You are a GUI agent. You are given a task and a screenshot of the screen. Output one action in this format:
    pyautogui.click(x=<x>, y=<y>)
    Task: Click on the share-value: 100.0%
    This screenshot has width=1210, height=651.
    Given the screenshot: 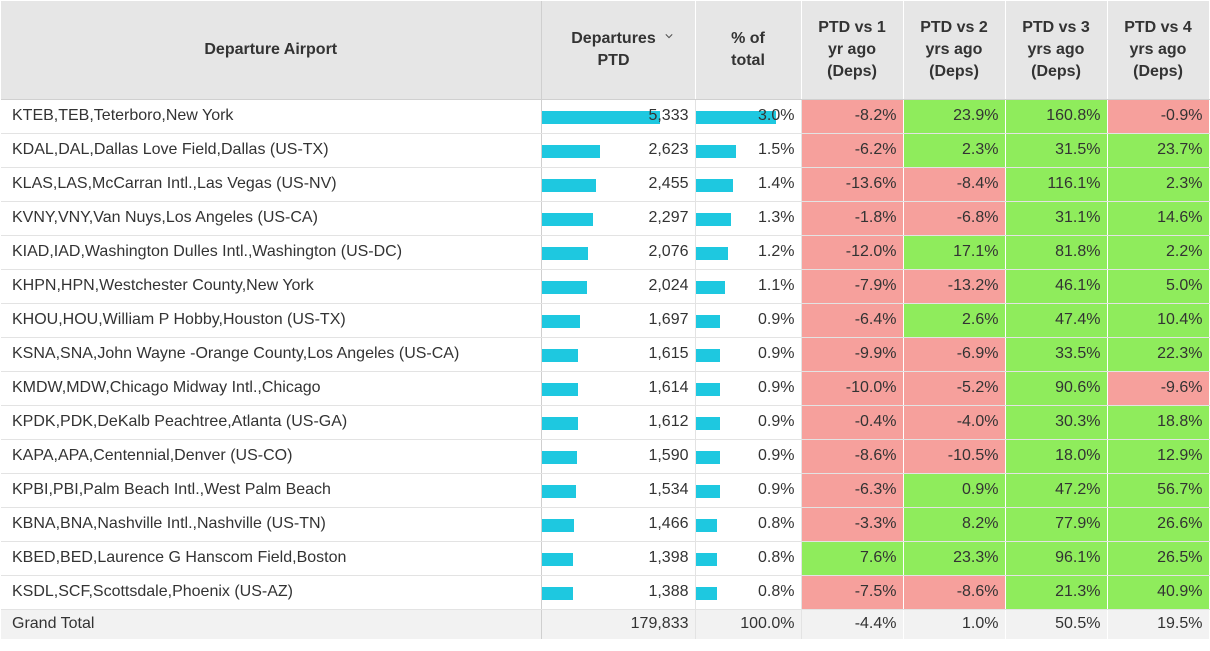 What is the action you would take?
    pyautogui.click(x=767, y=624)
    